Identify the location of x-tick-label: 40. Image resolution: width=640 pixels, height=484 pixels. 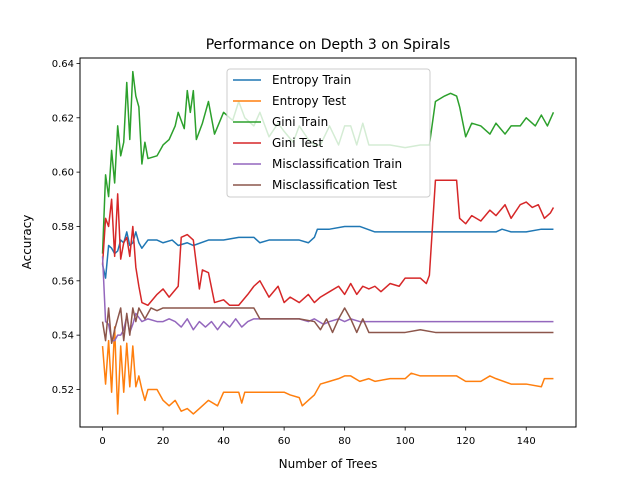
(223, 441).